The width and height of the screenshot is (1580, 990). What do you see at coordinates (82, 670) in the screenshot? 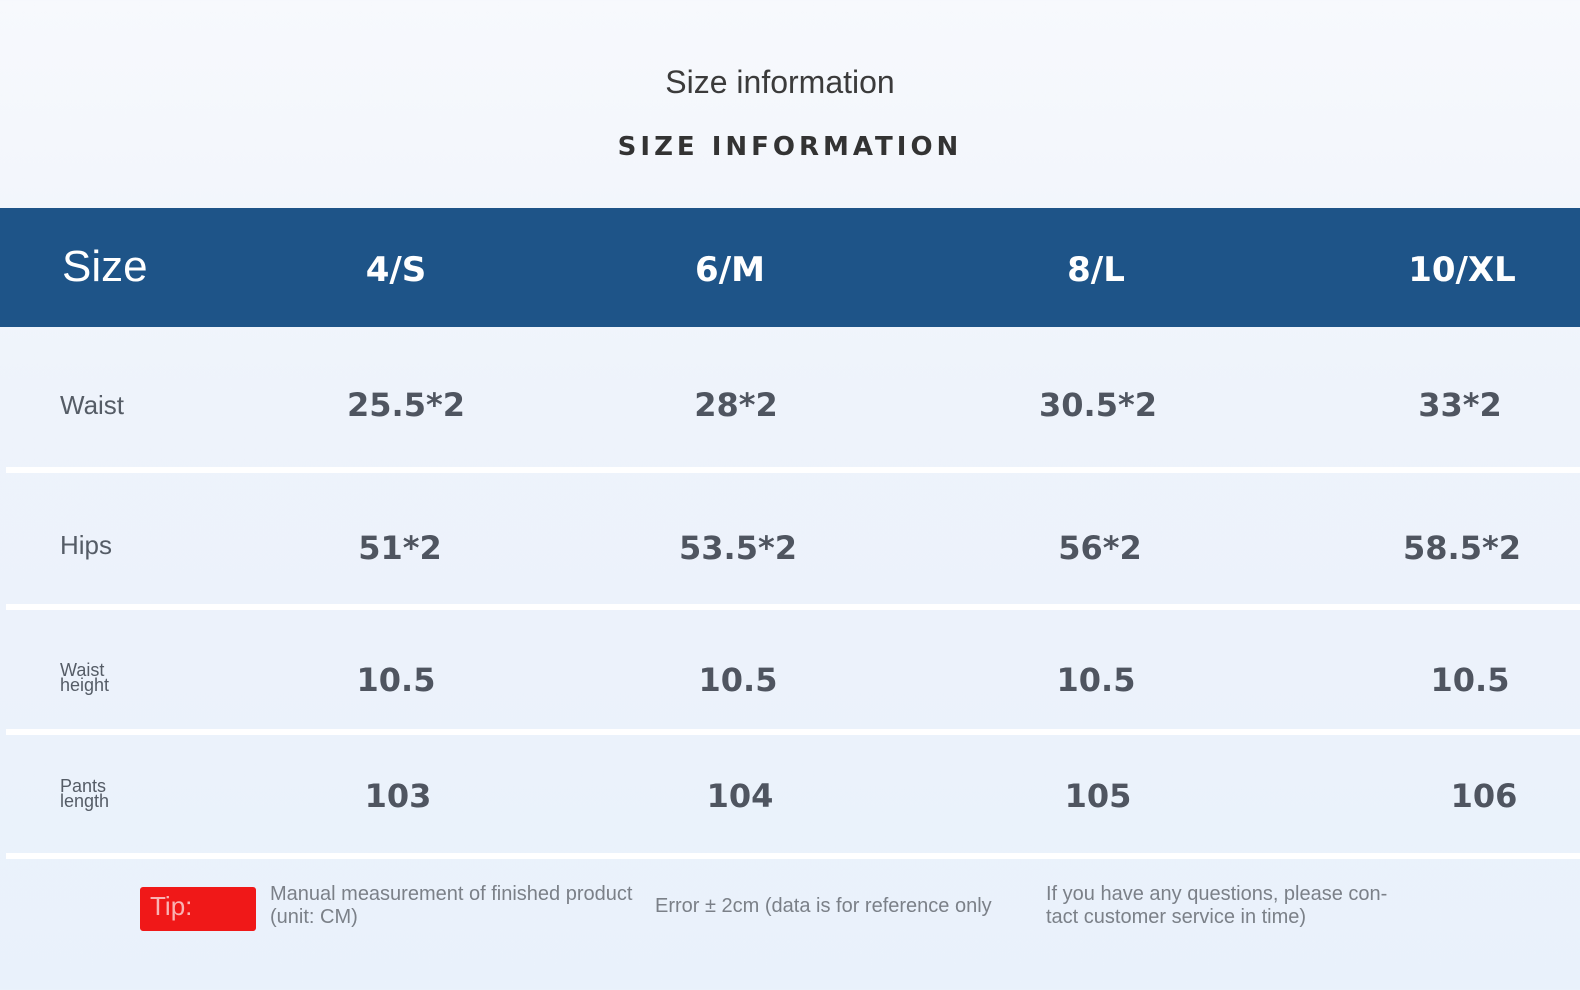
I see `row-label-line: Waist` at bounding box center [82, 670].